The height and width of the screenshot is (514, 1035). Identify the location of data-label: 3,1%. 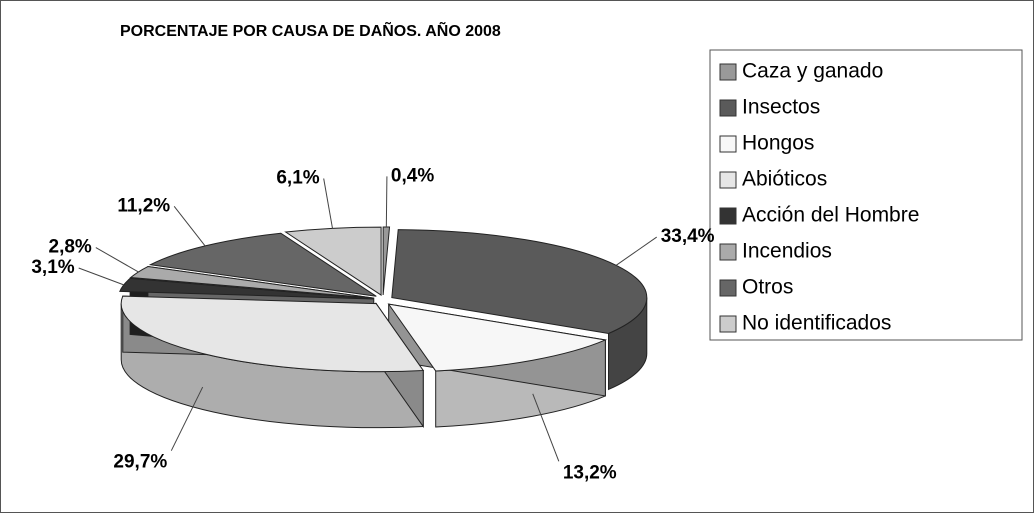
(52, 267).